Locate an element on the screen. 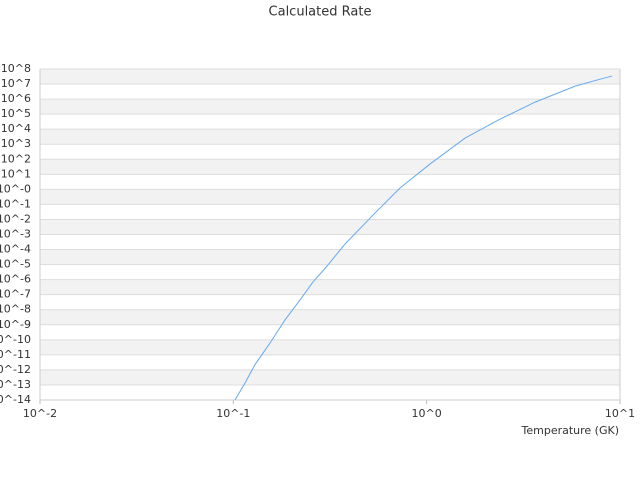 Image resolution: width=640 pixels, height=480 pixels. y-tick-label: 10^-5 is located at coordinates (15, 264).